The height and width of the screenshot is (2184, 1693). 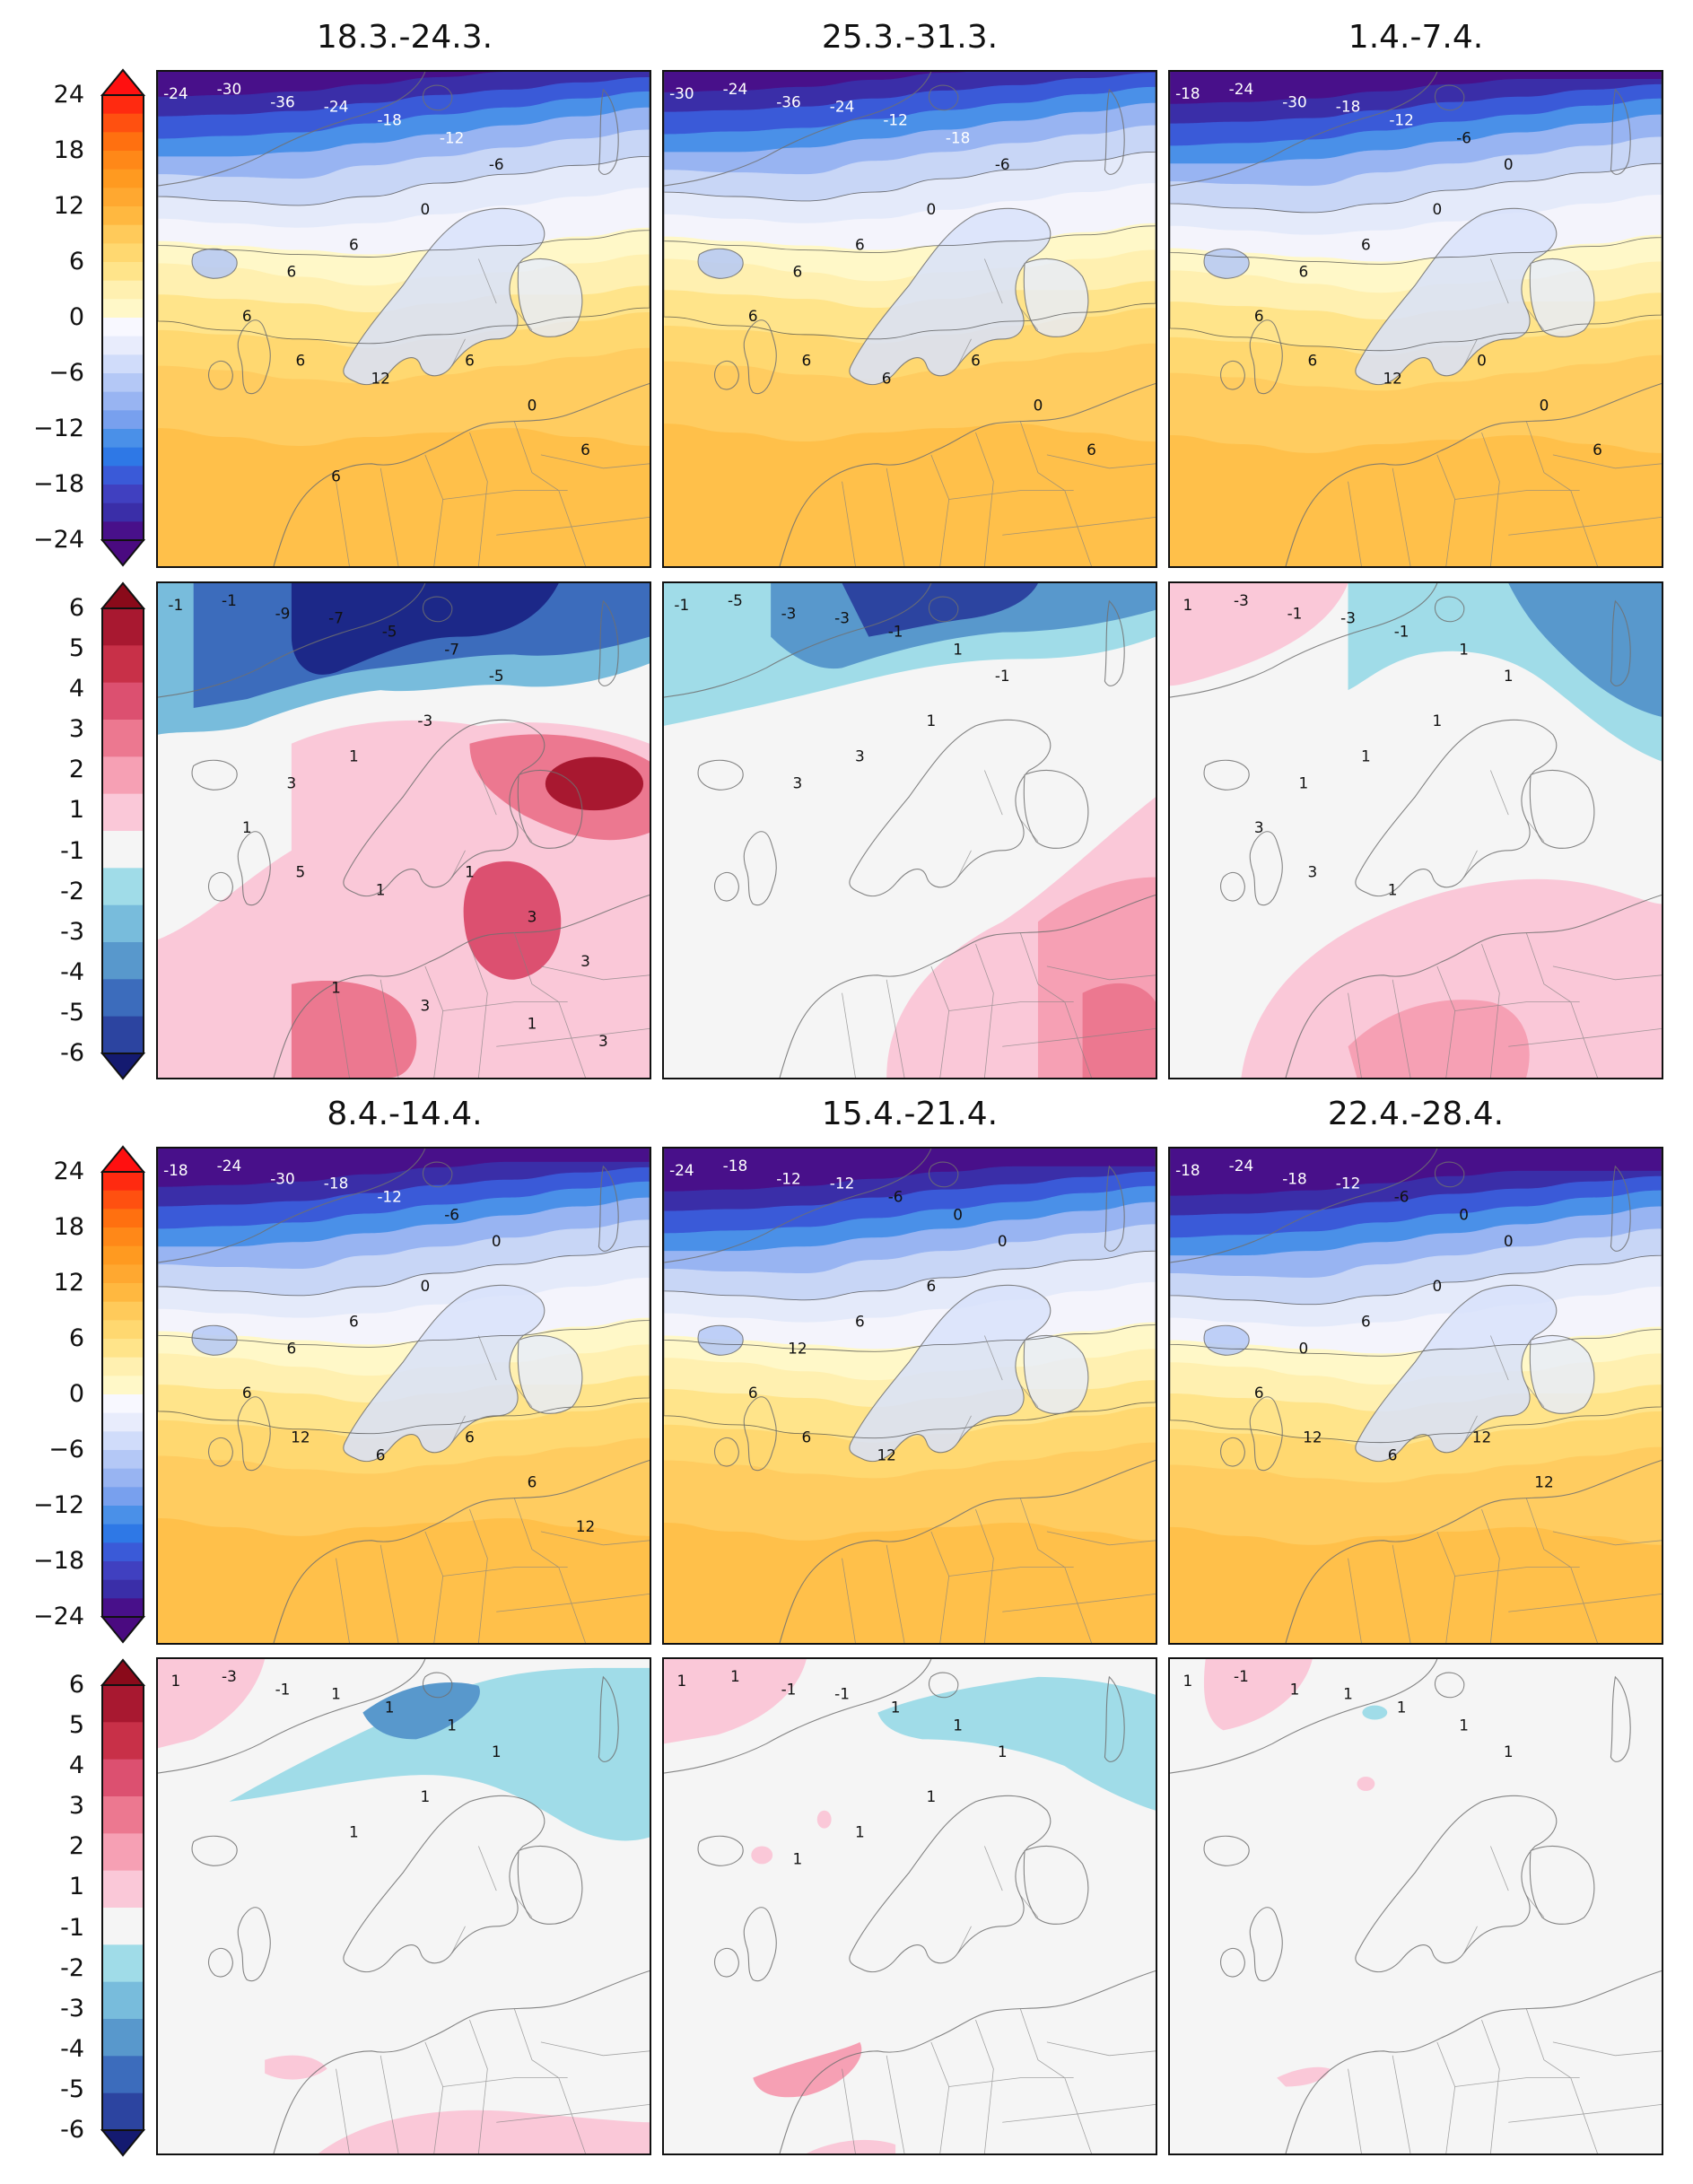 I want to click on colorbar-tick-label: -3, so click(x=72, y=2008).